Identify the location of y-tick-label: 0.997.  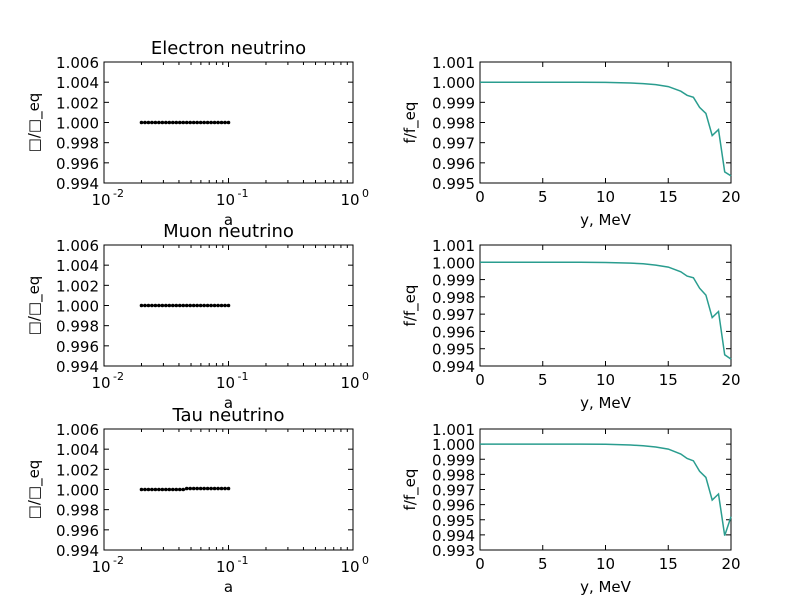
(453, 315).